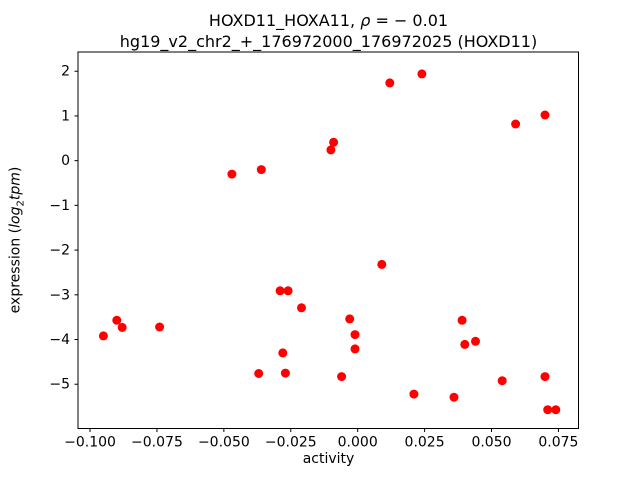  Describe the element at coordinates (59, 385) in the screenshot. I see `y-tick-label: −5` at that location.